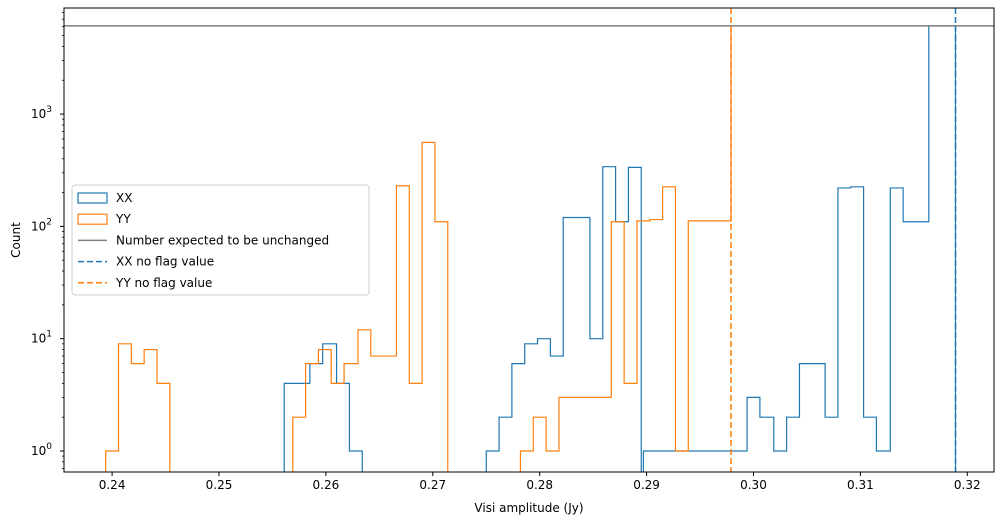  What do you see at coordinates (163, 283) in the screenshot?
I see `legend-label: YY no flag value` at bounding box center [163, 283].